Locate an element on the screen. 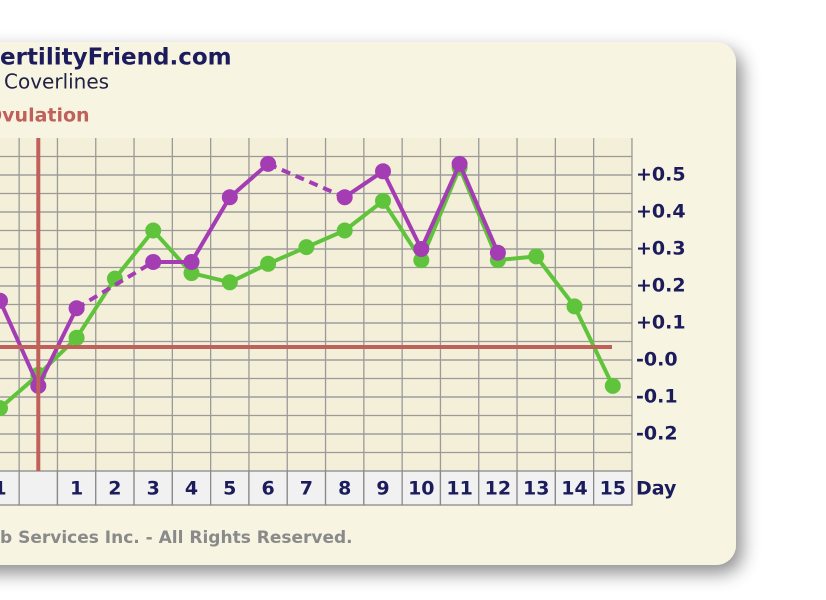  brand: ertilityFriend.com is located at coordinates (116, 58).